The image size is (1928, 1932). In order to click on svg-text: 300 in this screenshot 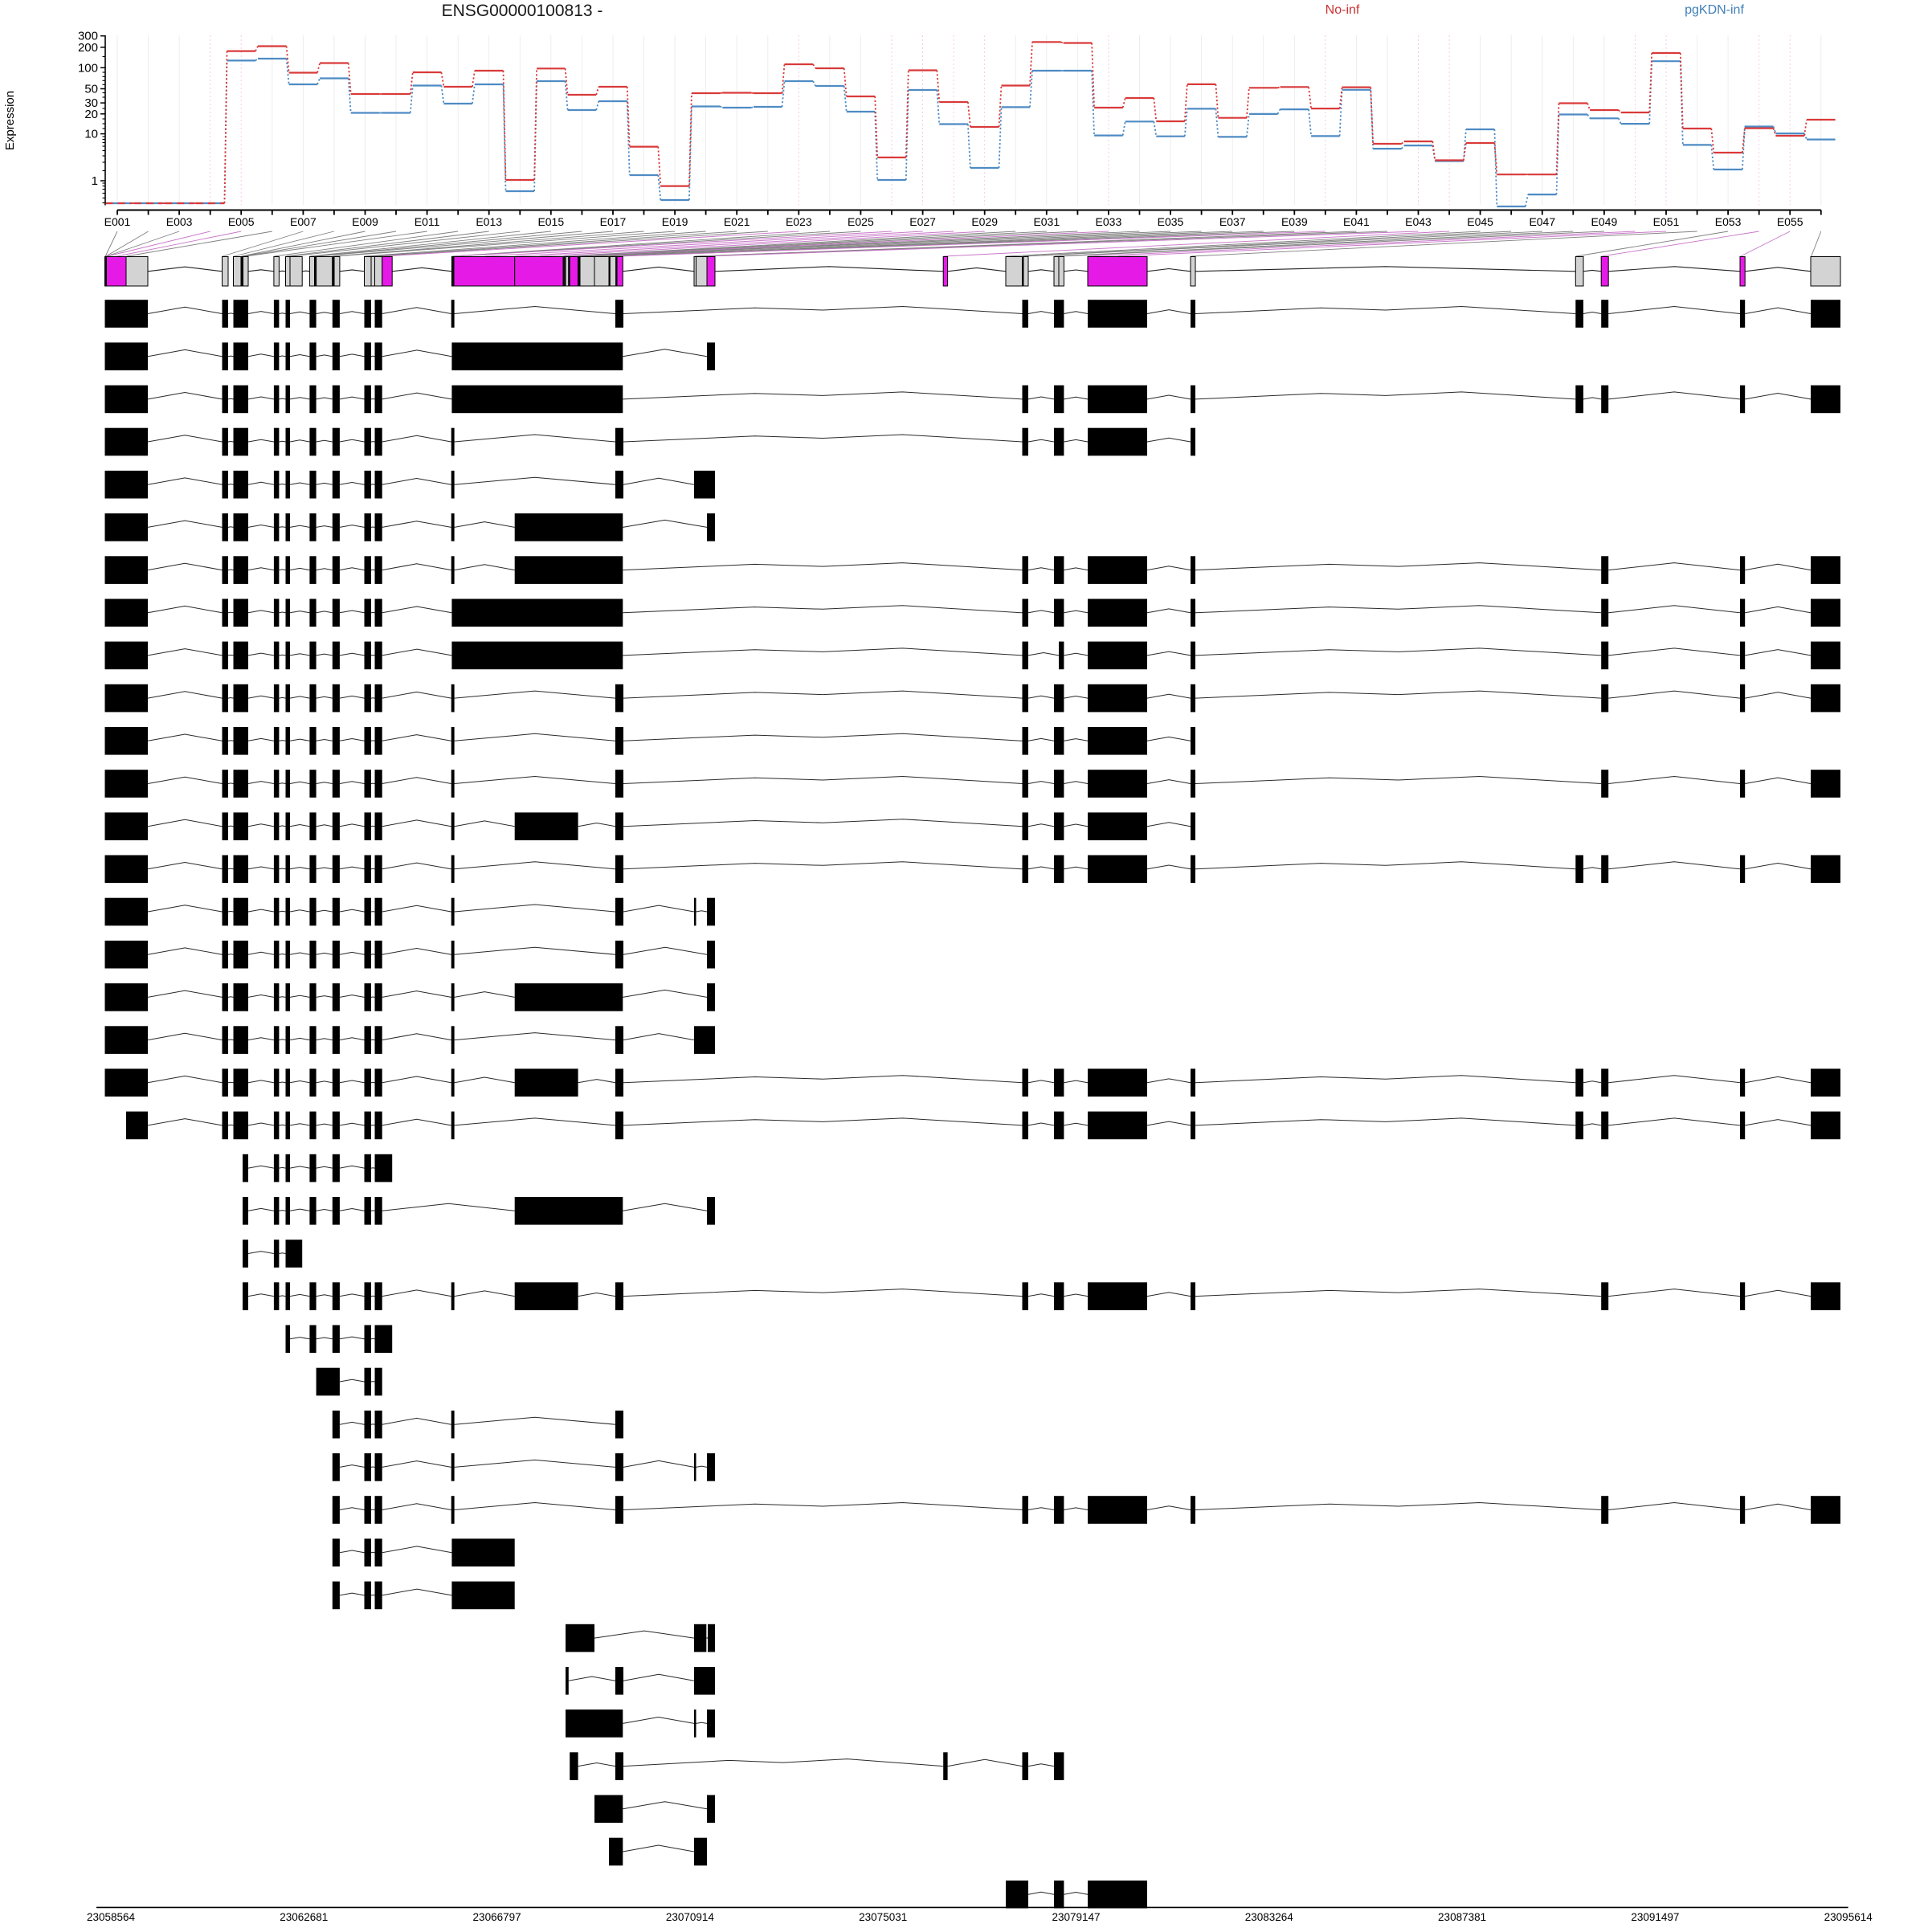, I will do `click(88, 36)`.